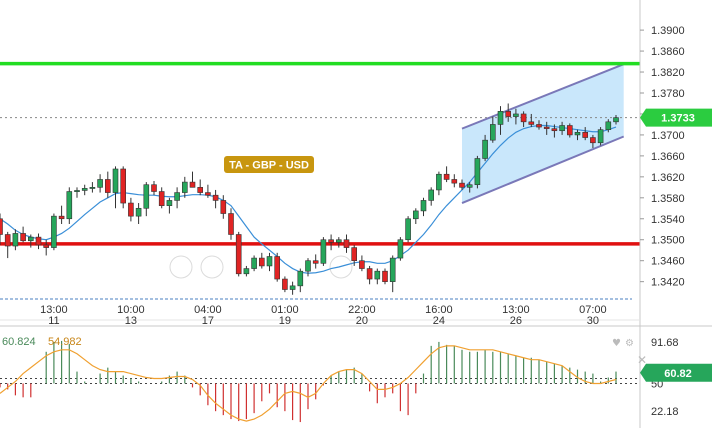 Image resolution: width=712 pixels, height=428 pixels. I want to click on oscillator-levels, so click(320, 381).